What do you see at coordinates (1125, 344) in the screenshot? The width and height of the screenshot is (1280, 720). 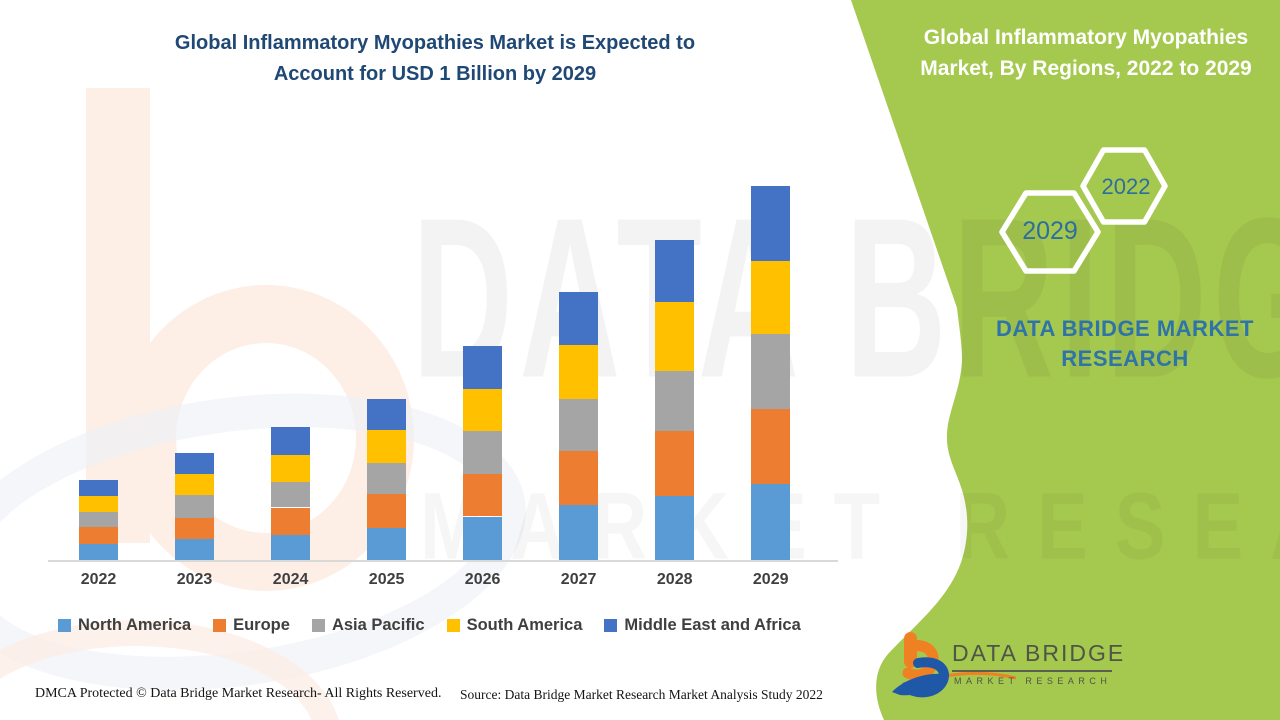 I see `brand-text: DATA BRIDGE MARKET RESEARCH` at bounding box center [1125, 344].